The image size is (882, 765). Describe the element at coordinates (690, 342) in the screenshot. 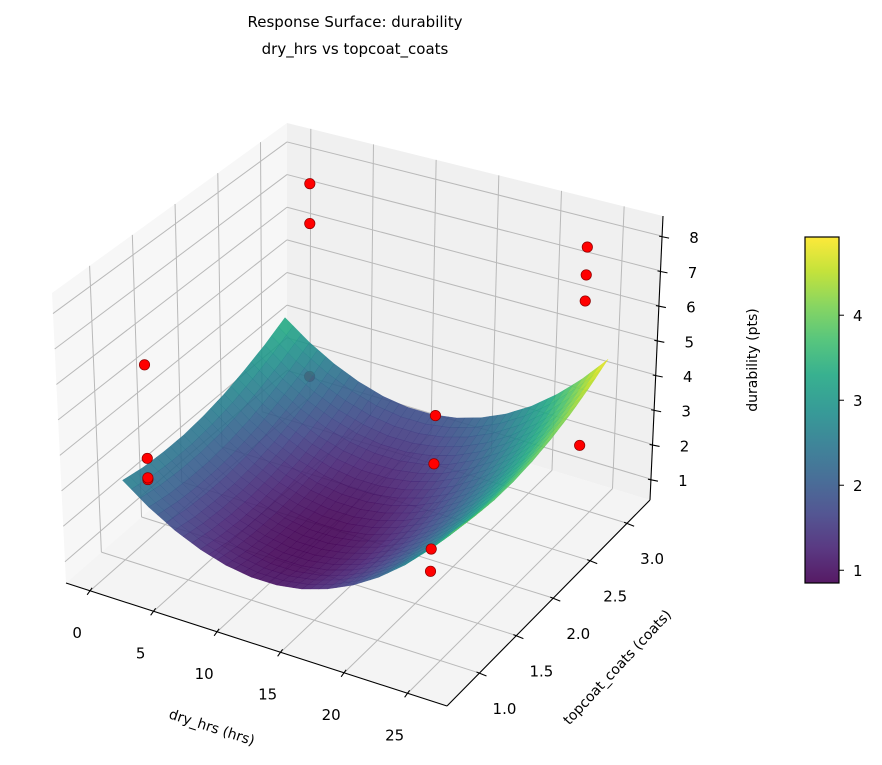

I see `z-tick-label: 5` at that location.